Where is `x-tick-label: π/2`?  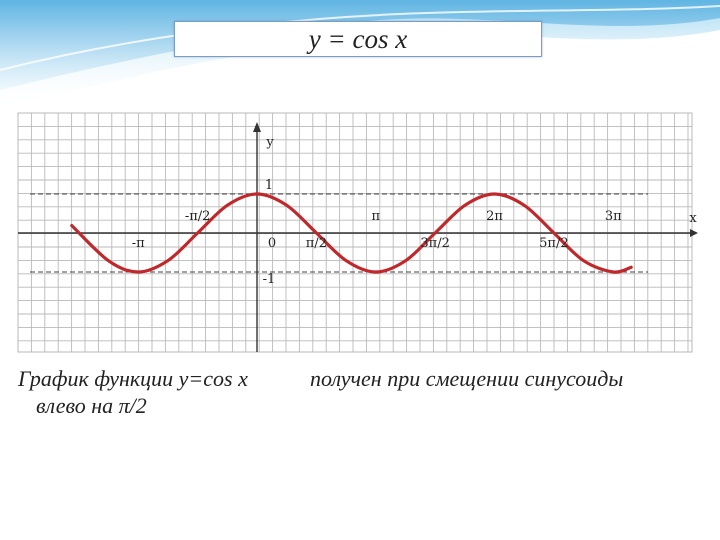 x-tick-label: π/2 is located at coordinates (316, 243).